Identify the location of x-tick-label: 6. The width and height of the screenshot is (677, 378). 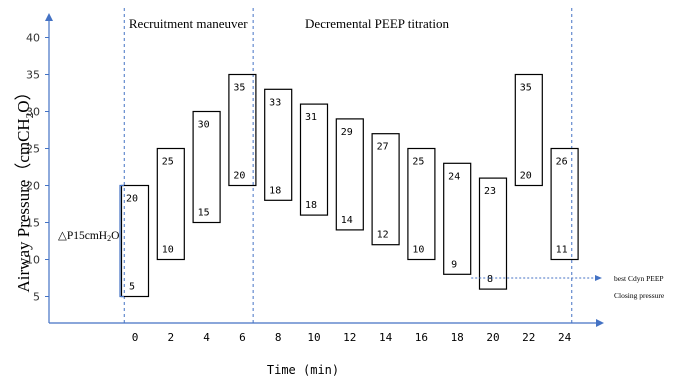
(242, 337).